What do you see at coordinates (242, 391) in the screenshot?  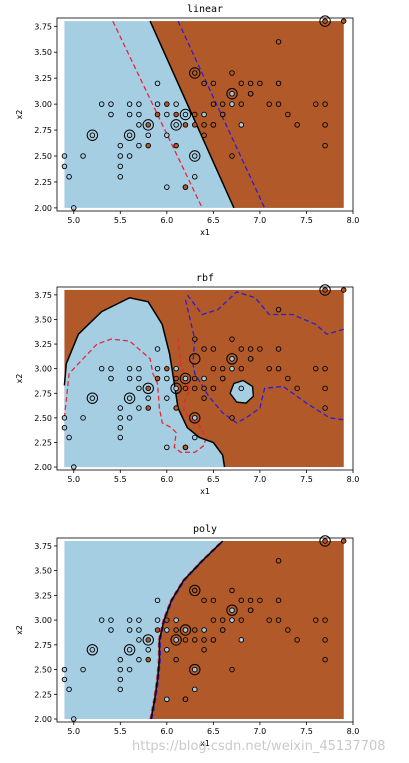 I see `region-class0-island` at bounding box center [242, 391].